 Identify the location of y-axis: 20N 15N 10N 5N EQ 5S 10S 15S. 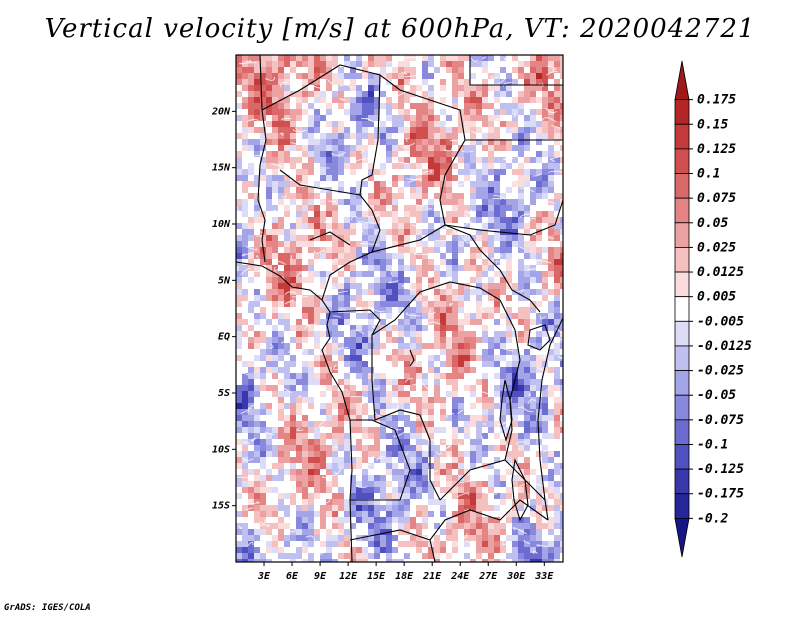
(223, 309).